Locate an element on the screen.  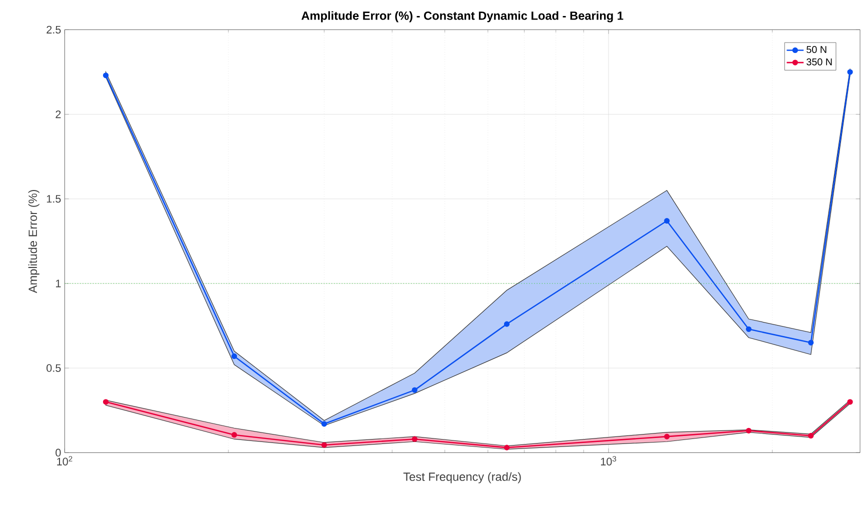
y-tick-label: 1 is located at coordinates (58, 284).